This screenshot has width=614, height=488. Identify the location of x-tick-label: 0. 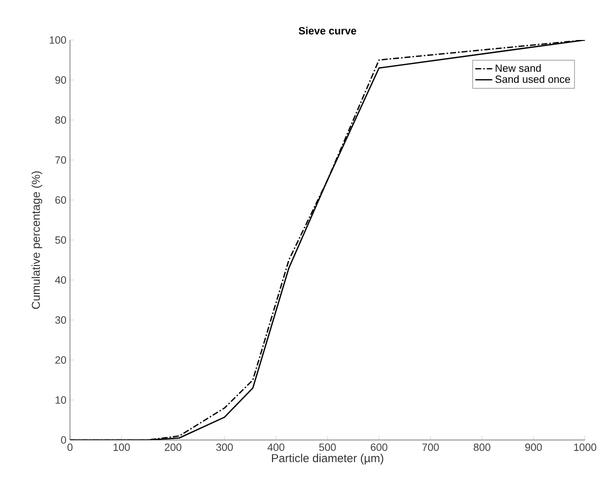
(69, 447).